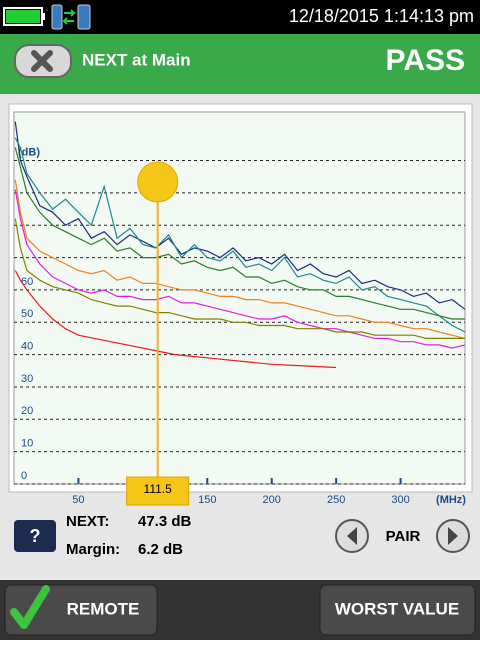 The height and width of the screenshot is (645, 480). I want to click on x-tick-label: 50, so click(78, 500).